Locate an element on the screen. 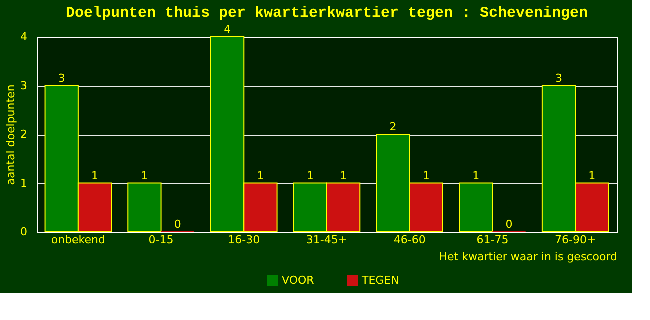 The width and height of the screenshot is (650, 320). x-tick-label: 46-60 is located at coordinates (410, 240).